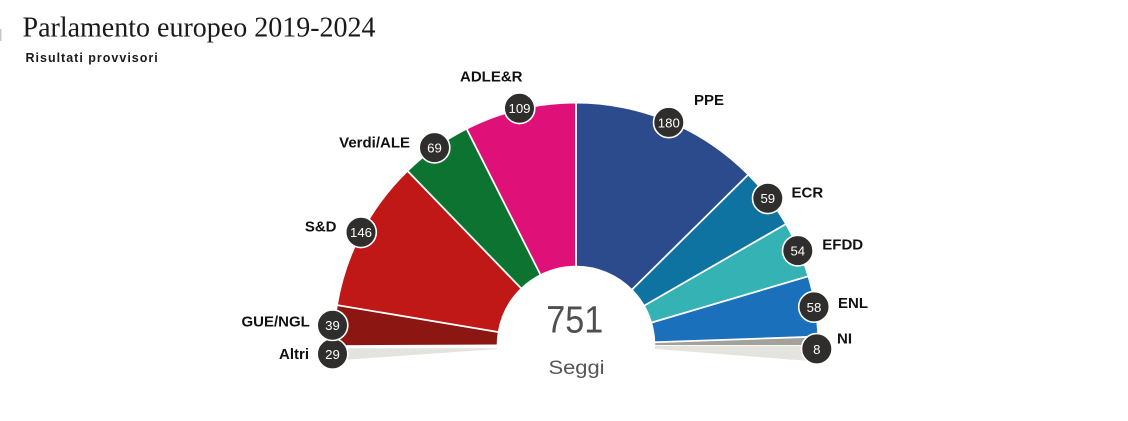 The width and height of the screenshot is (1128, 421). I want to click on svg-text: ADLE&R, so click(491, 77).